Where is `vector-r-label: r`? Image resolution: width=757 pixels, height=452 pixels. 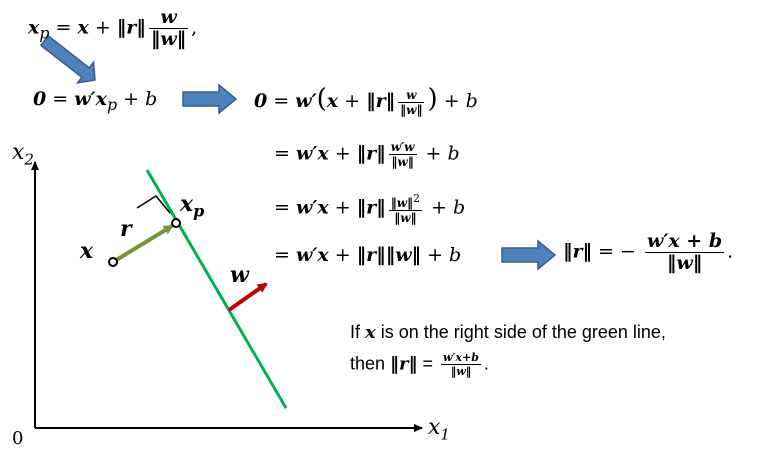 vector-r-label: r is located at coordinates (126, 229).